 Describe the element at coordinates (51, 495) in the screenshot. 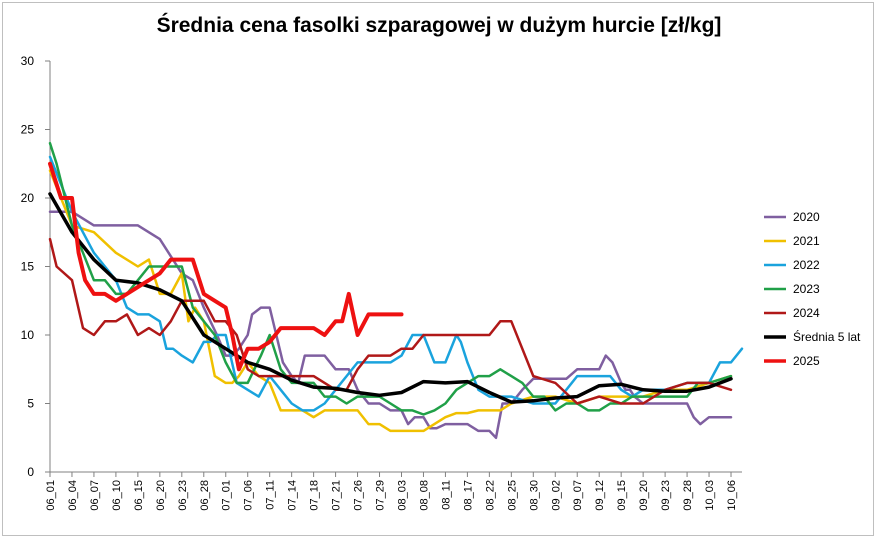

I see `x-tick-label: 06_01` at that location.